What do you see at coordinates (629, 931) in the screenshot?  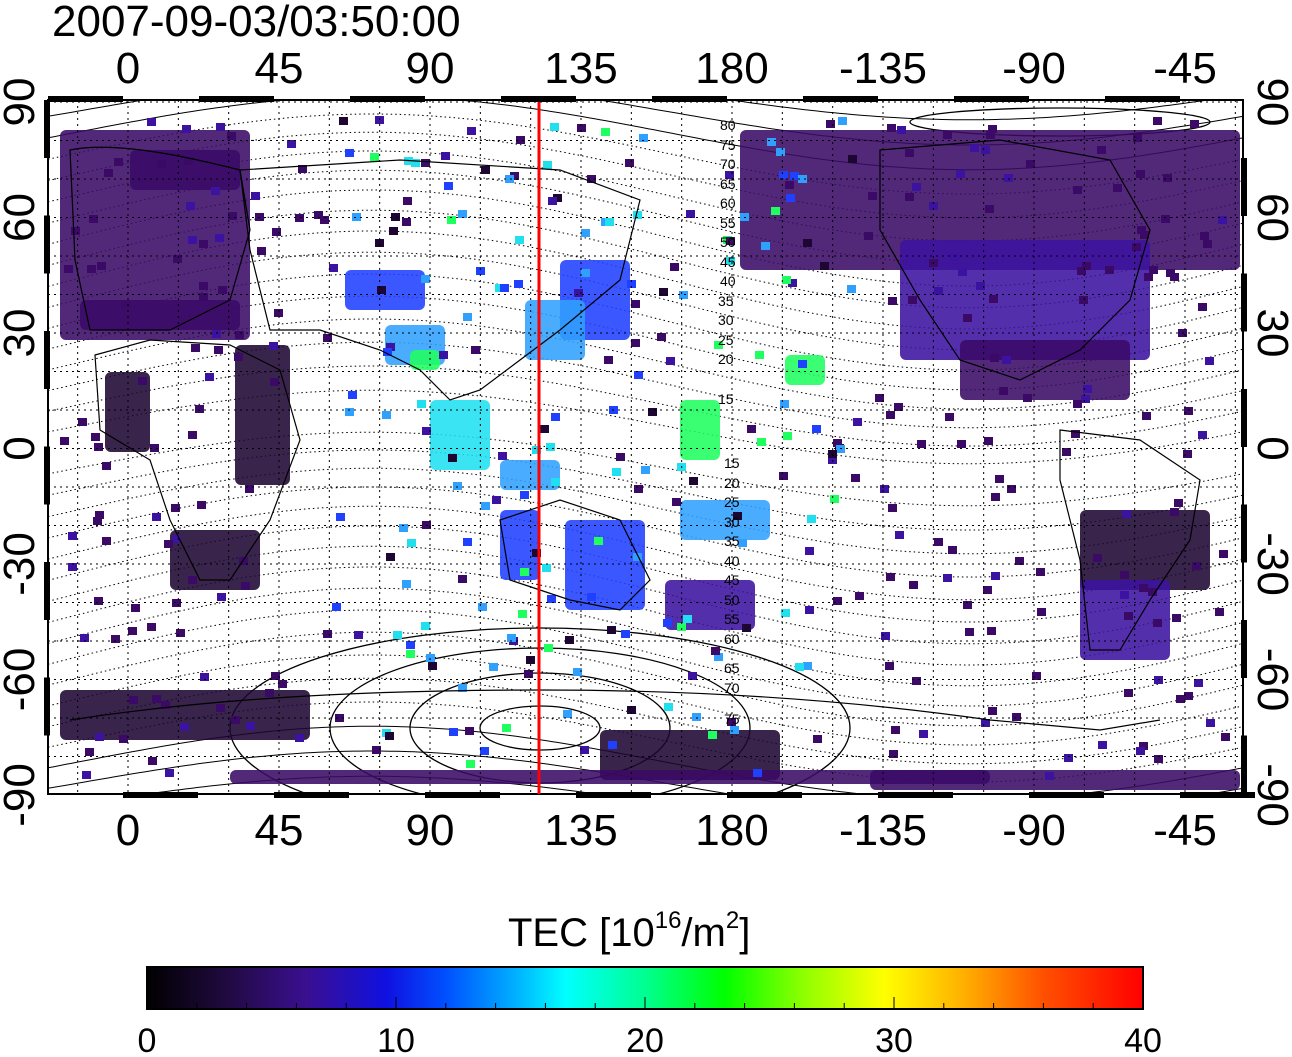 I see `colorbar-label: TEC [1016/m2]` at bounding box center [629, 931].